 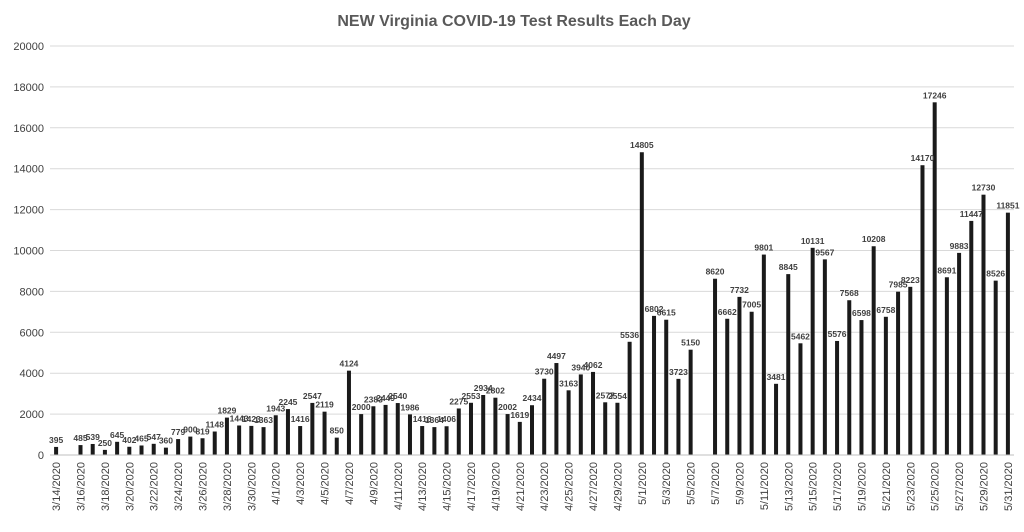 What do you see at coordinates (716, 483) in the screenshot?
I see `x-tick-label: 5/7/2020` at bounding box center [716, 483].